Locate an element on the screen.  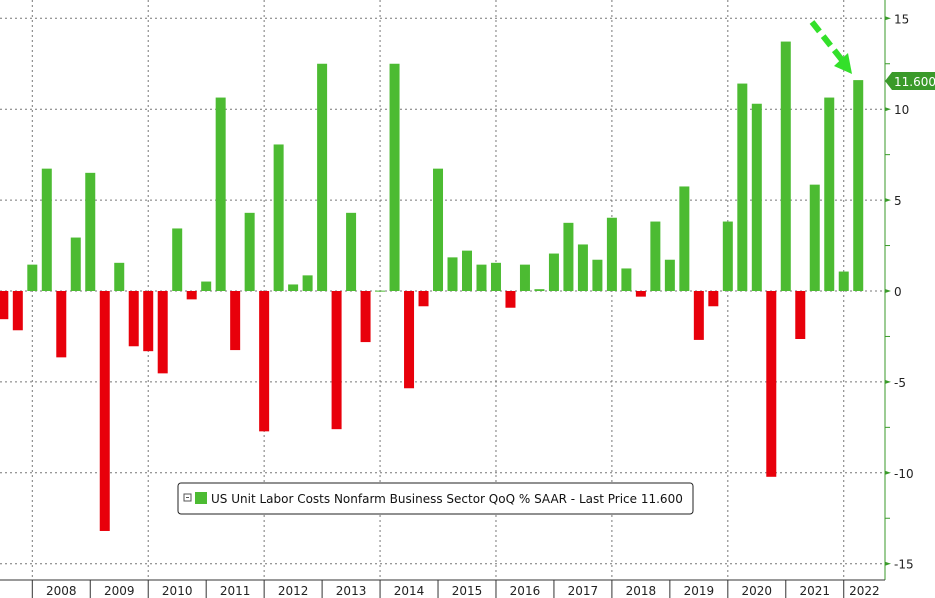
y-tick-label: 0 is located at coordinates (898, 292).